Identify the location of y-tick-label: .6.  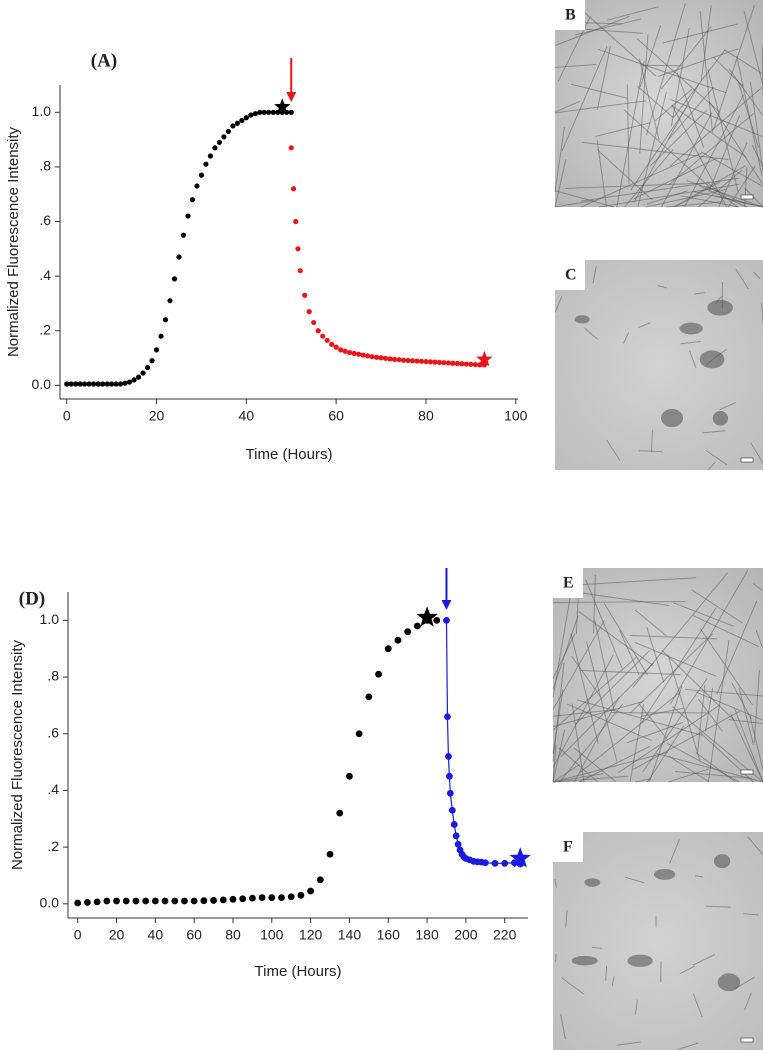
(53, 732).